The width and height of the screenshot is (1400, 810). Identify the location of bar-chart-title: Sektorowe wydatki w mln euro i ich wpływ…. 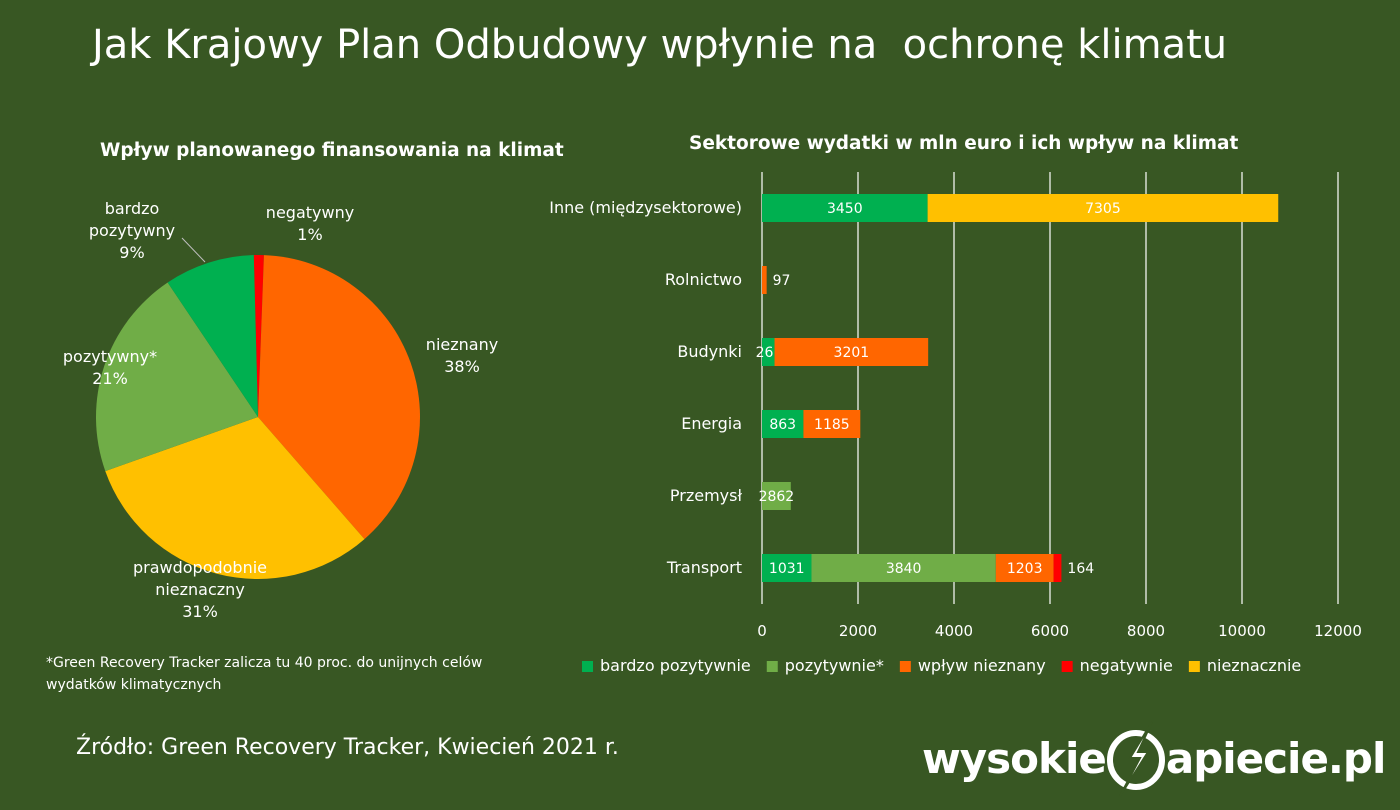
(964, 143).